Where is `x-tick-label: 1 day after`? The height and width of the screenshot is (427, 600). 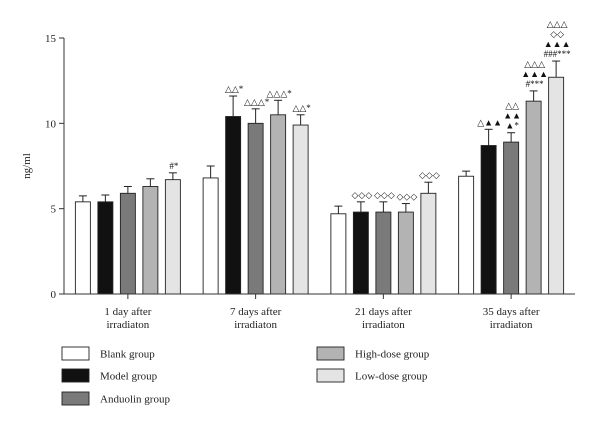
x-tick-label: 1 day after is located at coordinates (127, 312).